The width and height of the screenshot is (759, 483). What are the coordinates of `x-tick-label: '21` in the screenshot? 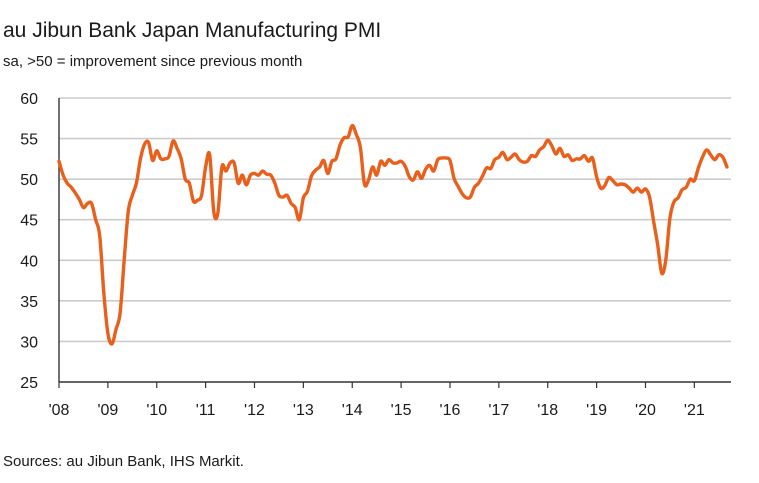 It's located at (694, 410).